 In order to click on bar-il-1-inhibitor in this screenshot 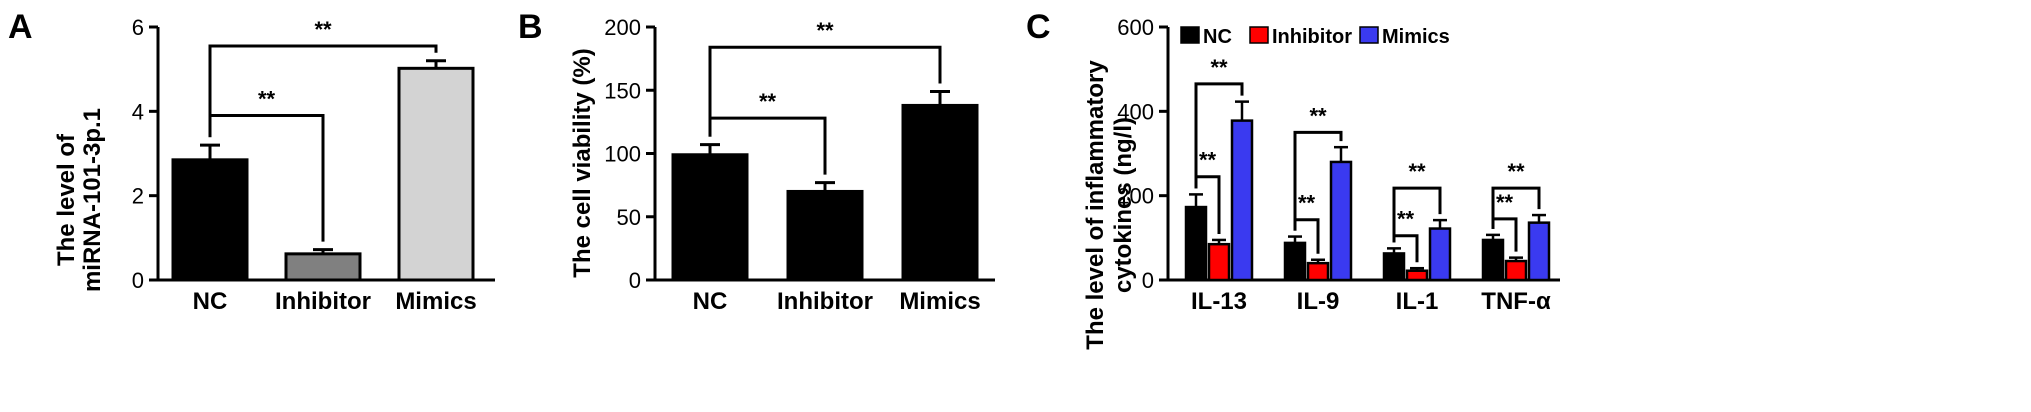, I will do `click(1417, 275)`.